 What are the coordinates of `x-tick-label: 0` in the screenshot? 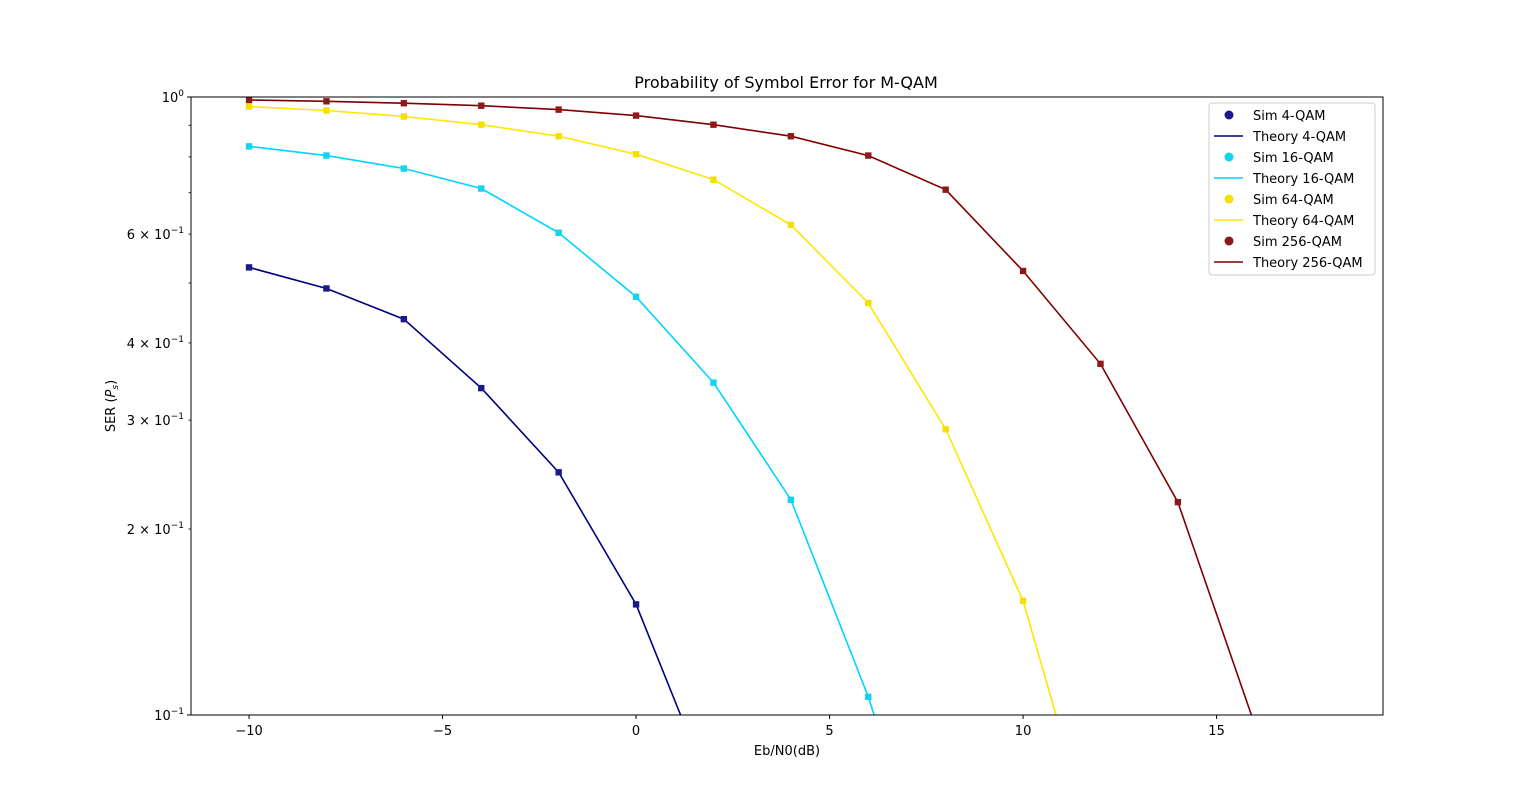 It's located at (636, 731).